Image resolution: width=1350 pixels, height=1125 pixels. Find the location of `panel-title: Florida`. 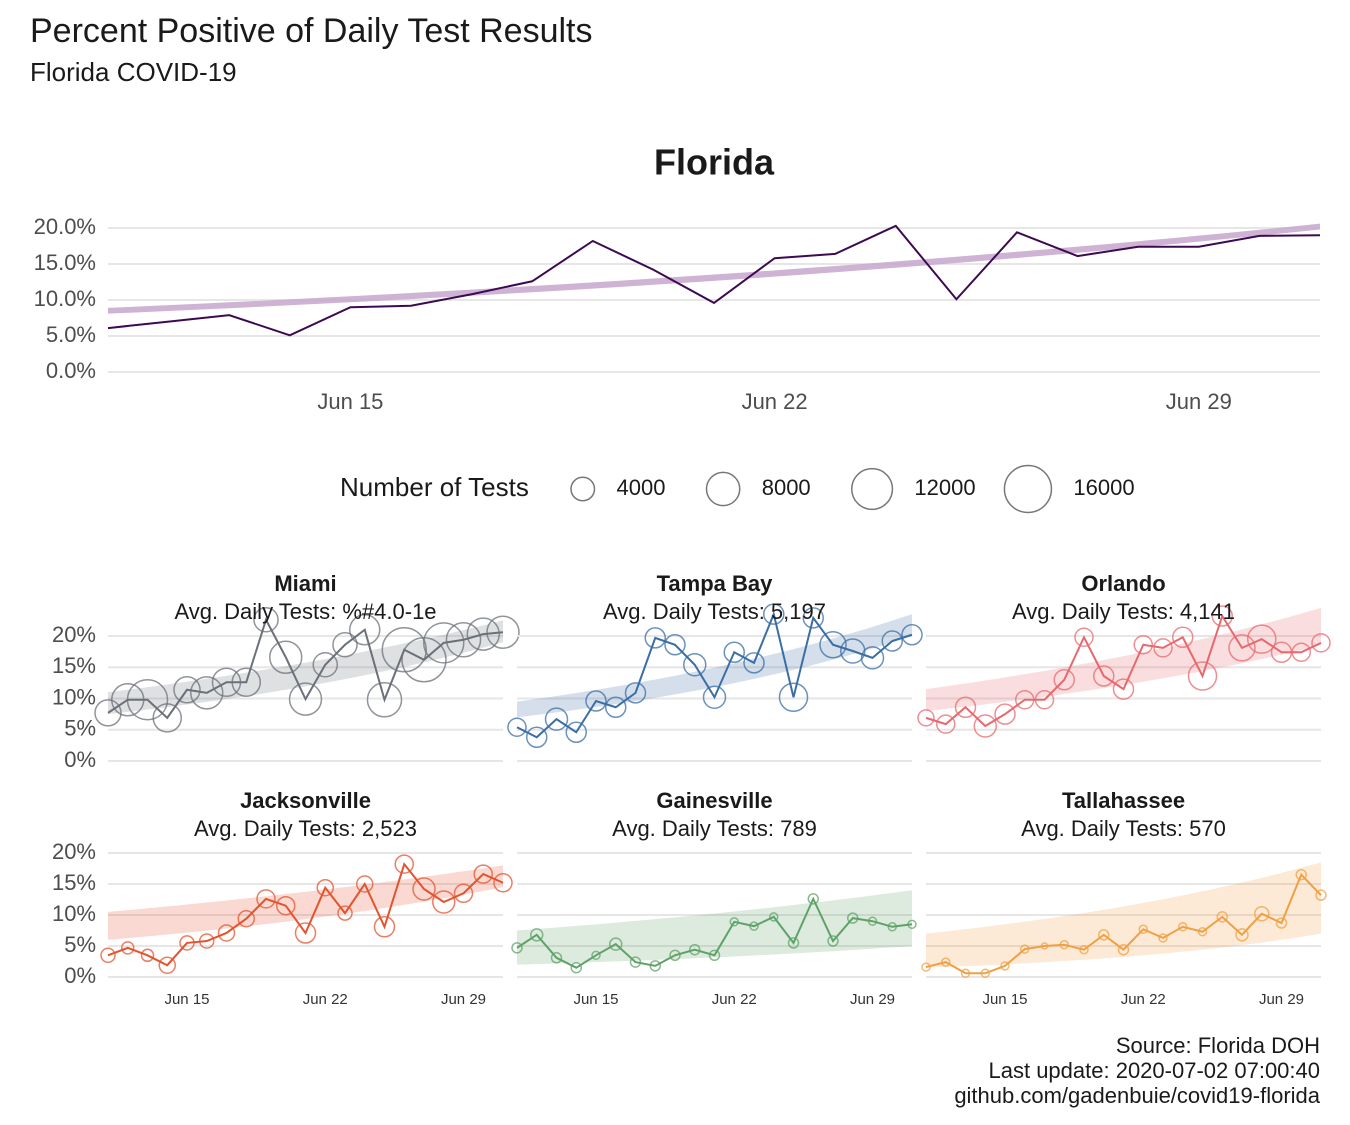

panel-title: Florida is located at coordinates (714, 162).